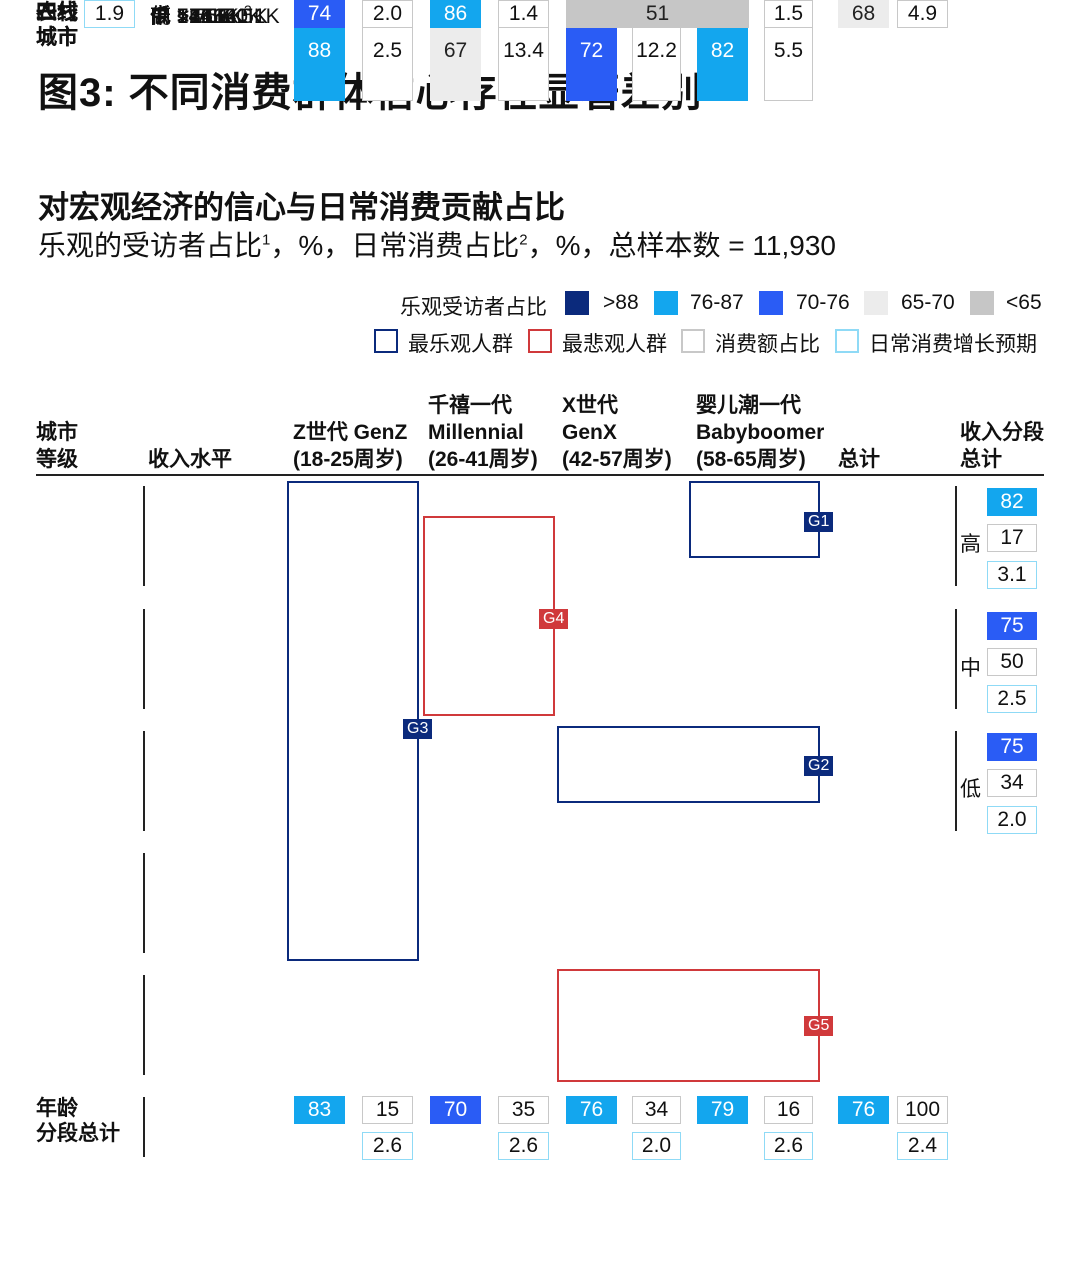  I want to click on legend-item-lt65: <65, so click(1024, 302).